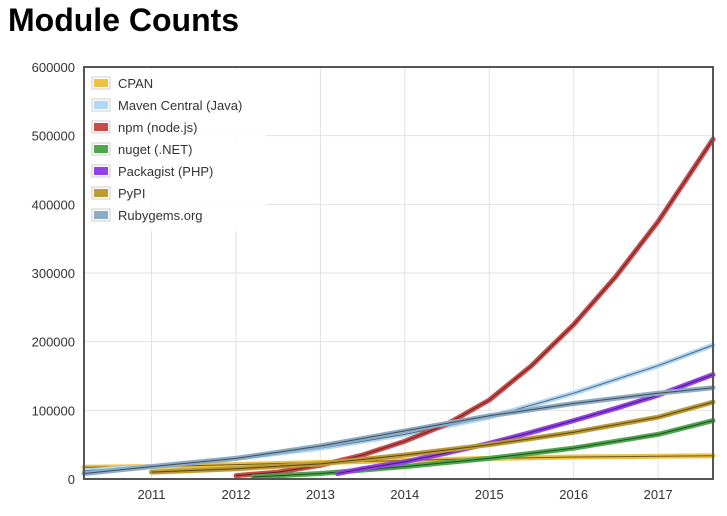 The image size is (727, 516). Describe the element at coordinates (573, 494) in the screenshot. I see `x-tick-label: 2016` at that location.